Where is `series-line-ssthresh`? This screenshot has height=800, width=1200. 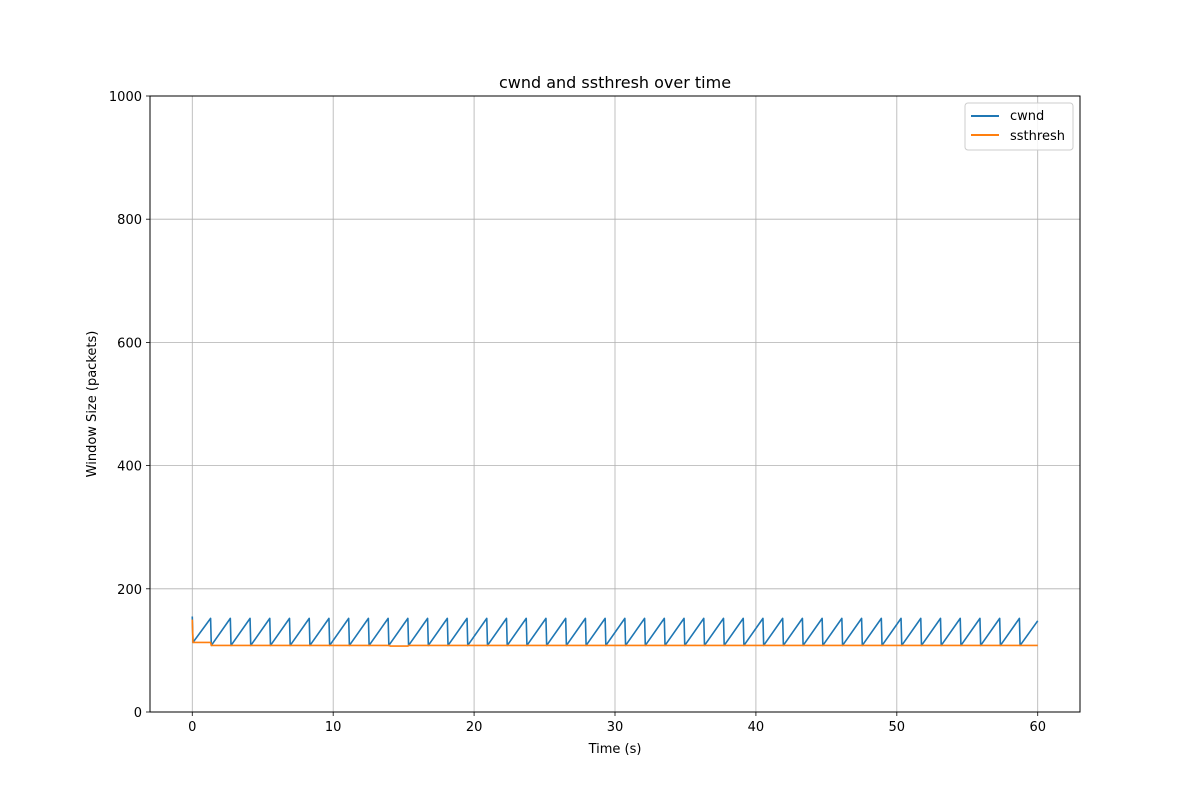
series-line-ssthresh is located at coordinates (614, 633).